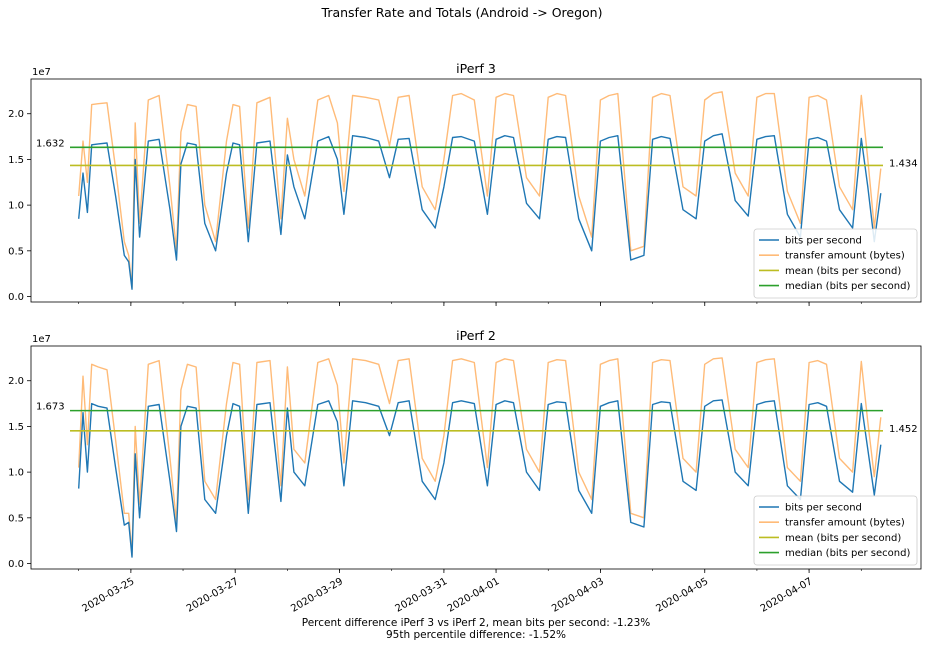  What do you see at coordinates (787, 595) in the screenshot?
I see `x-tick-label: 2020-04-07` at bounding box center [787, 595].